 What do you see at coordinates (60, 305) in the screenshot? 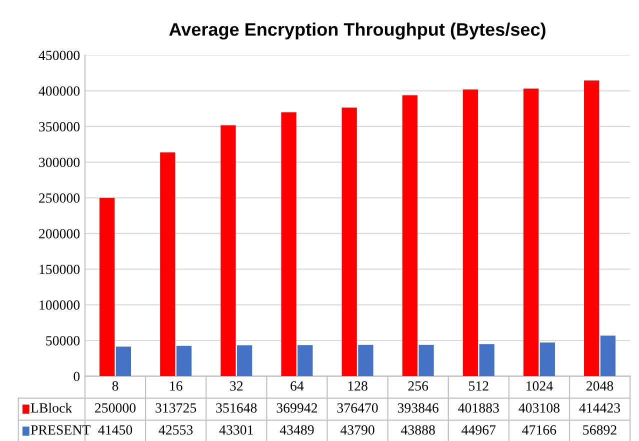
I see `y-tick-label: 100000` at bounding box center [60, 305].